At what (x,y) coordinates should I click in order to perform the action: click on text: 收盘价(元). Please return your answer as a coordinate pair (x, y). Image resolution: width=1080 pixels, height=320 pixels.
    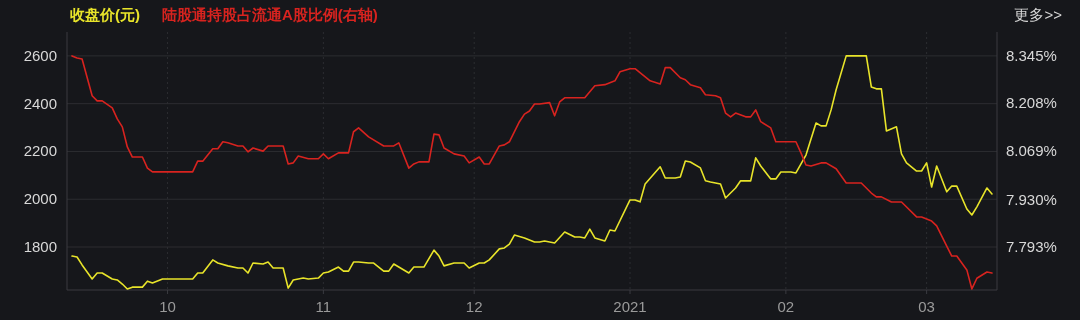
    Looking at the image, I should click on (105, 14).